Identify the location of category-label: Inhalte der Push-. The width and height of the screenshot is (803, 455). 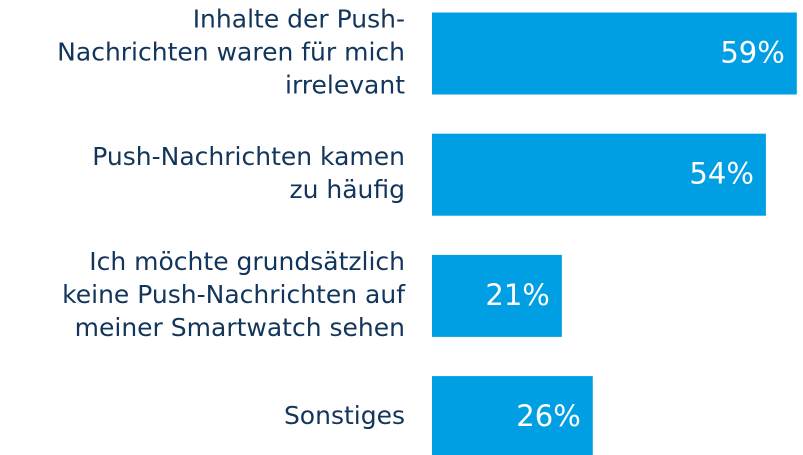
(299, 19).